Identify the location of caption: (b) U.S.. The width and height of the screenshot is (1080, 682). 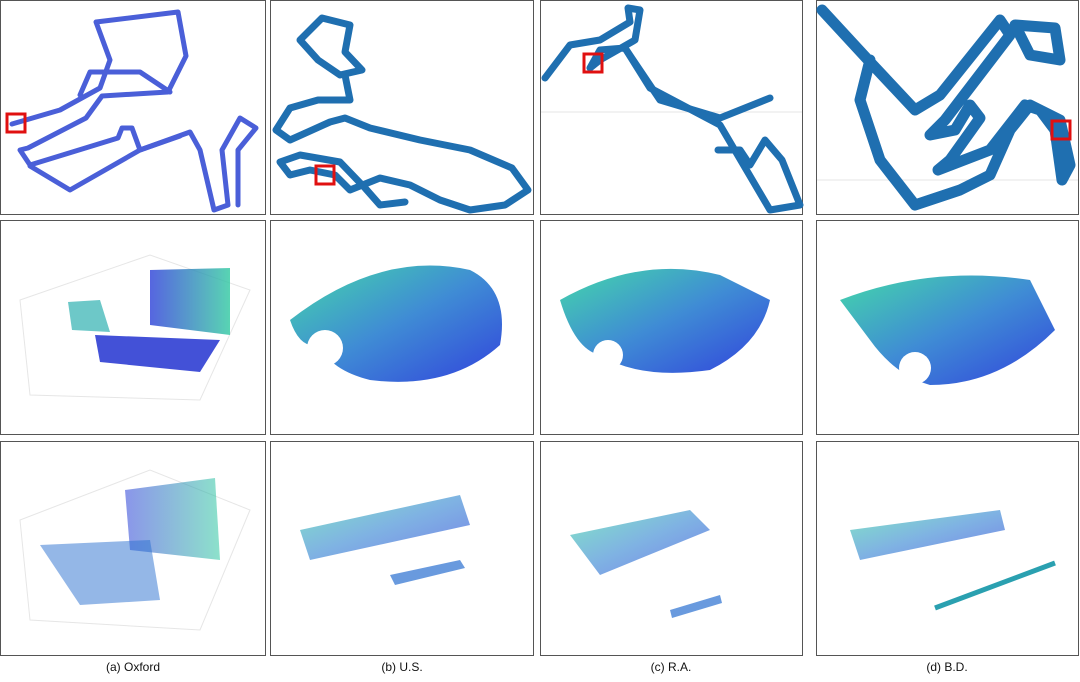
(401, 667).